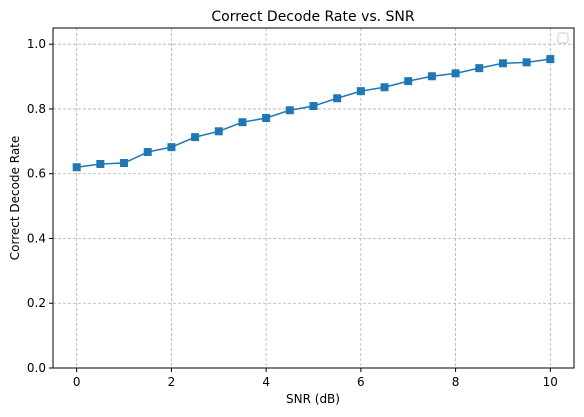 The height and width of the screenshot is (417, 584). I want to click on y-tick-label: 1.0, so click(36, 44).